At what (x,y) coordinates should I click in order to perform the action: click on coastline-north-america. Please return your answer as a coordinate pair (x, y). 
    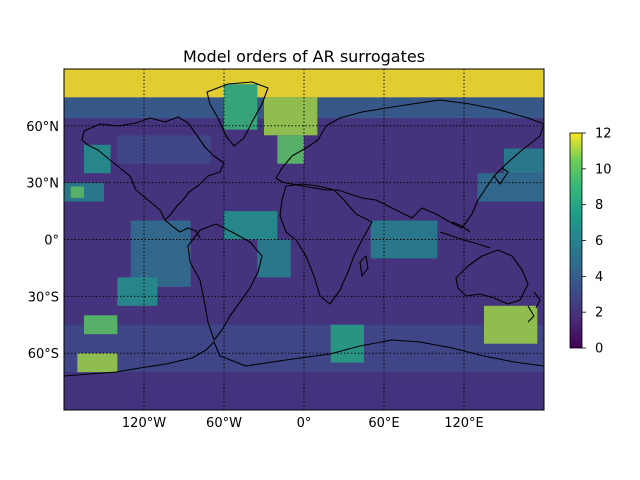
    Looking at the image, I should click on (153, 168).